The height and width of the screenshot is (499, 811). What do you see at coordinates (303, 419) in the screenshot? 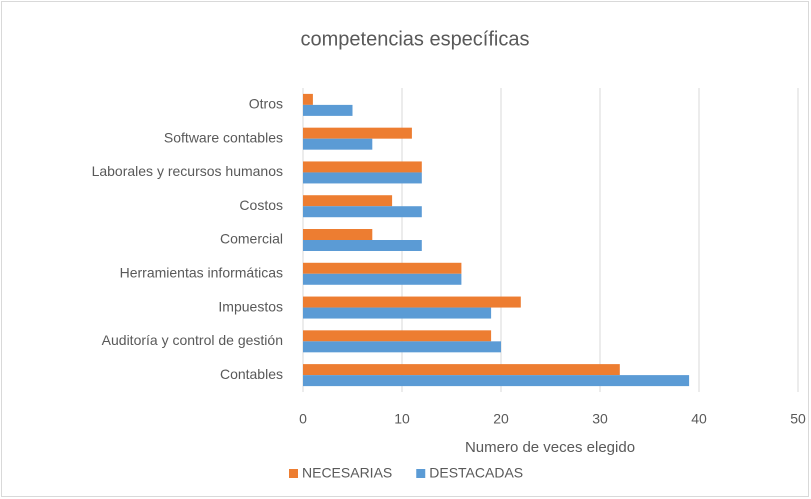
I see `x-tick-label: 0` at bounding box center [303, 419].